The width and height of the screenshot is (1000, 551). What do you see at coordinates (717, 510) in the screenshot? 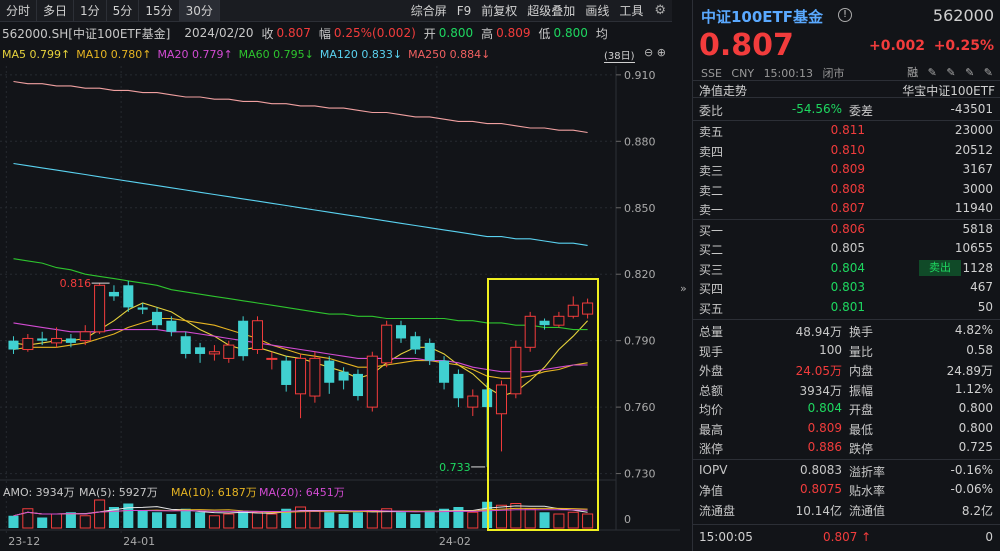
I see `fund-stat-label: 流通盘` at bounding box center [717, 510].